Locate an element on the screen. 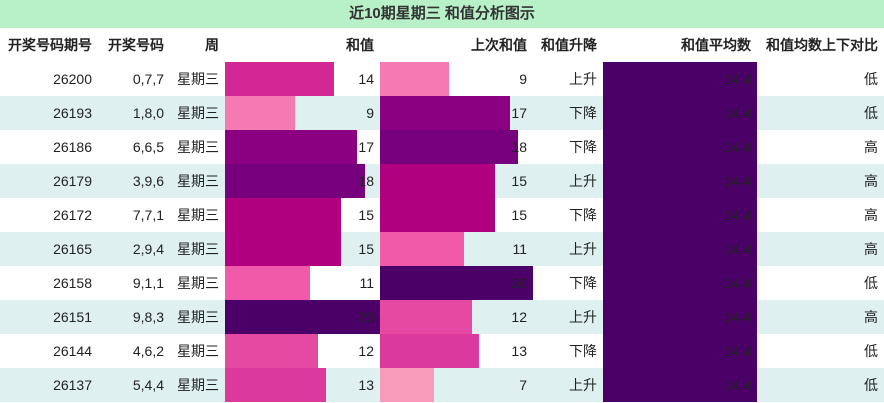 The image size is (884, 403). column-header: 和值 is located at coordinates (360, 45).